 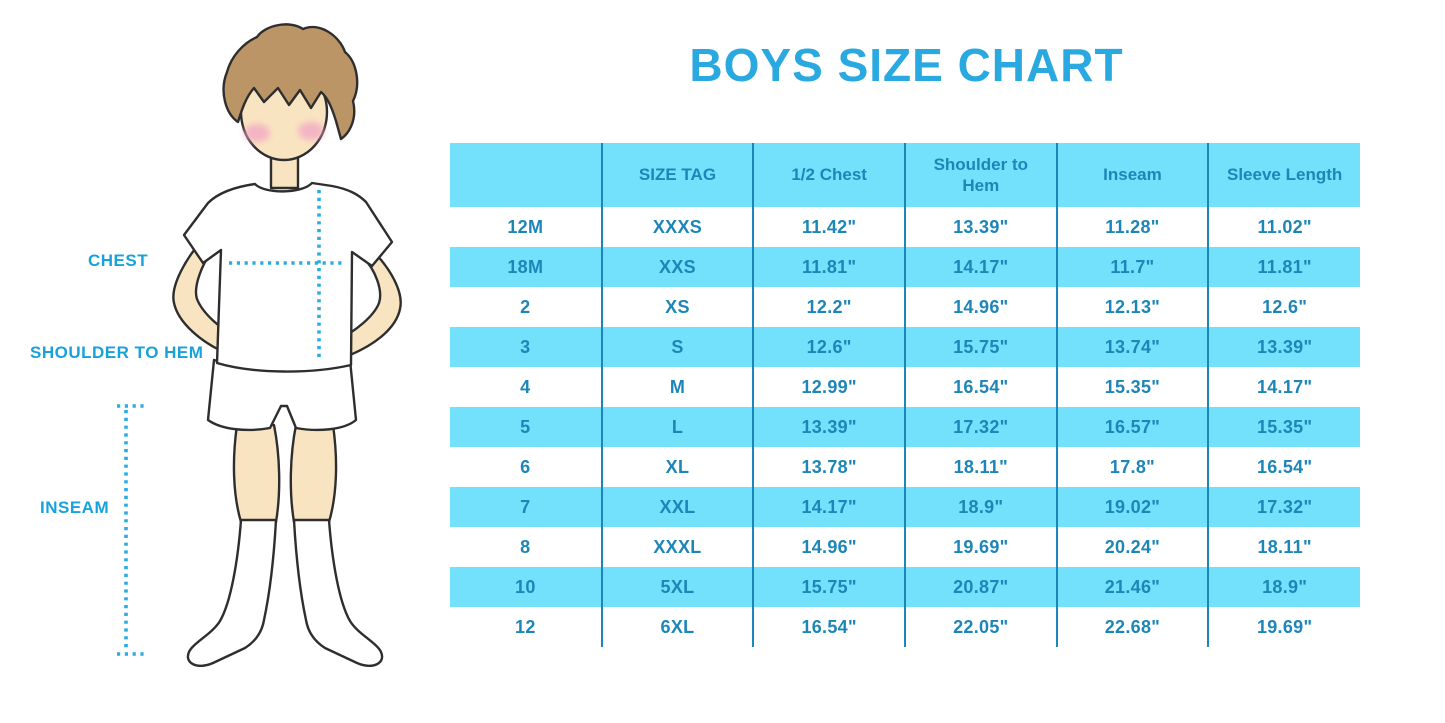 What do you see at coordinates (1132, 175) in the screenshot?
I see `column-header: Inseam` at bounding box center [1132, 175].